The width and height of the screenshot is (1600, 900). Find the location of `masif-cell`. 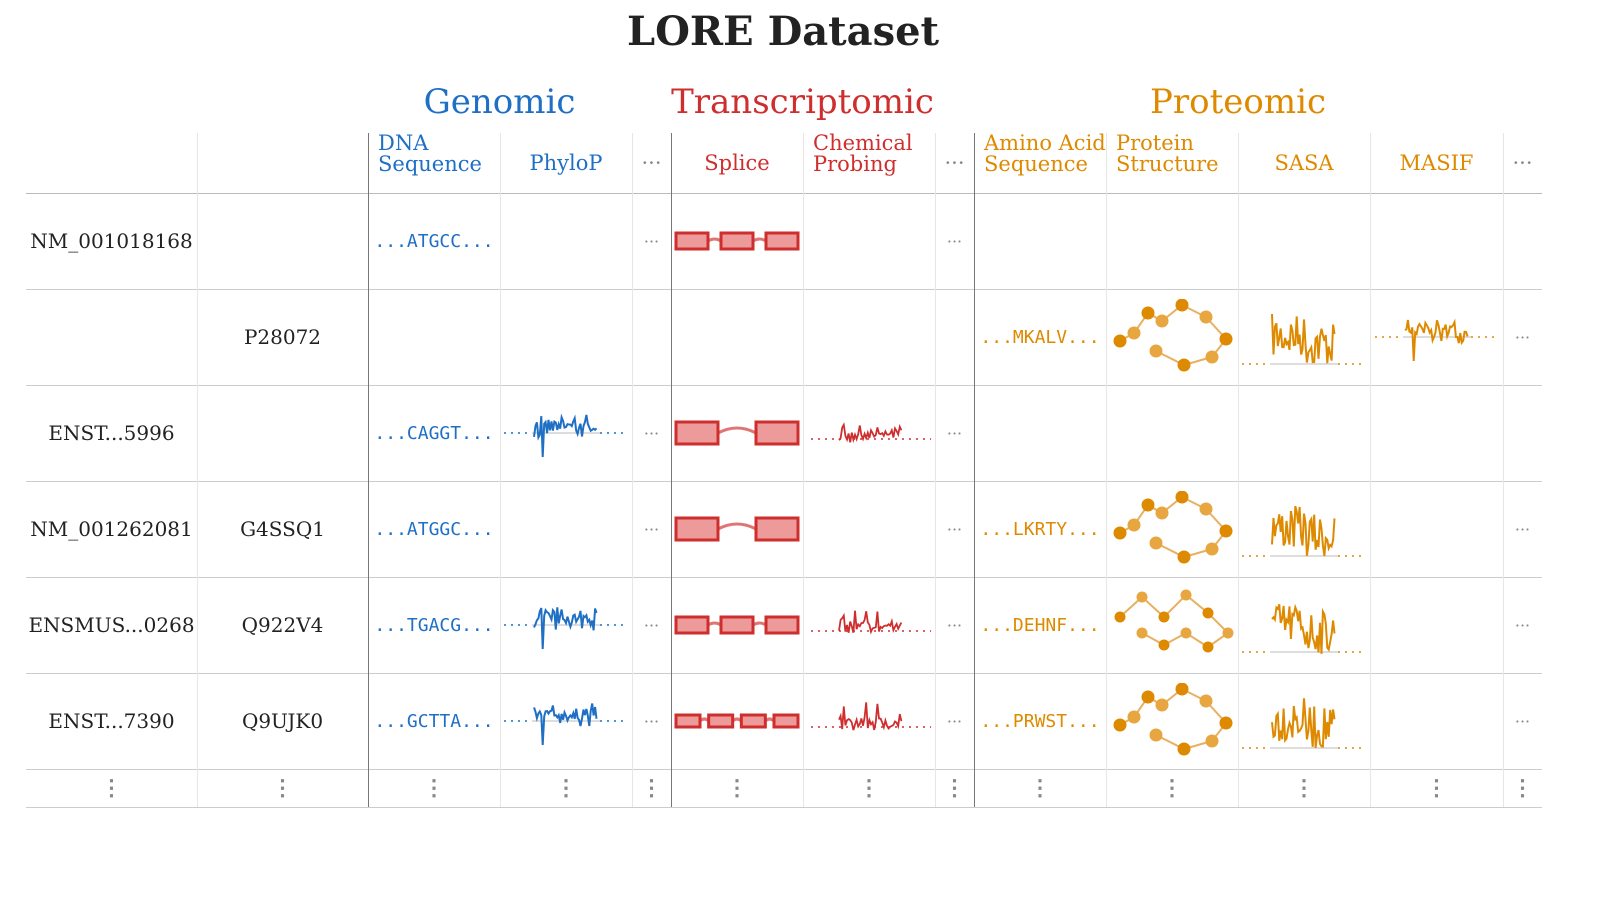

masif-cell is located at coordinates (1436, 337).